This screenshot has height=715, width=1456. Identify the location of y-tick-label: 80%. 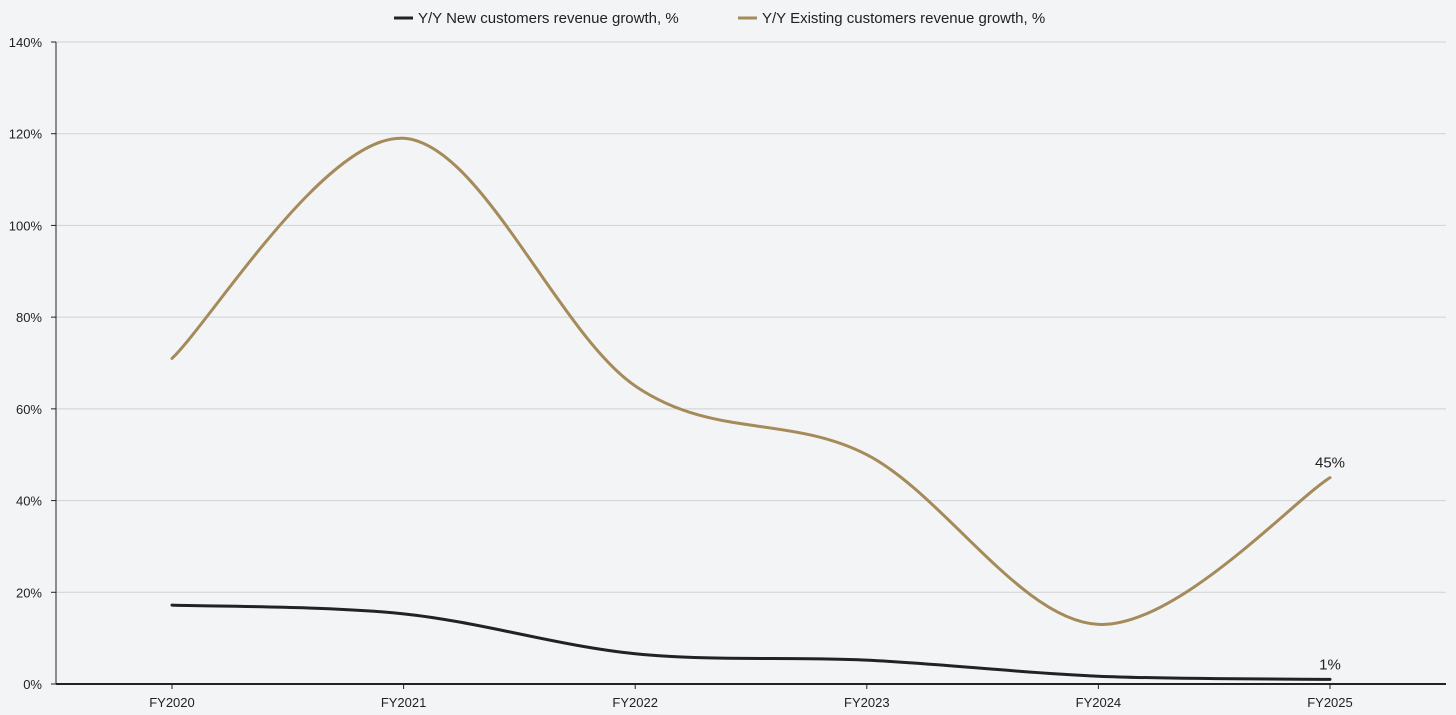
(29, 317).